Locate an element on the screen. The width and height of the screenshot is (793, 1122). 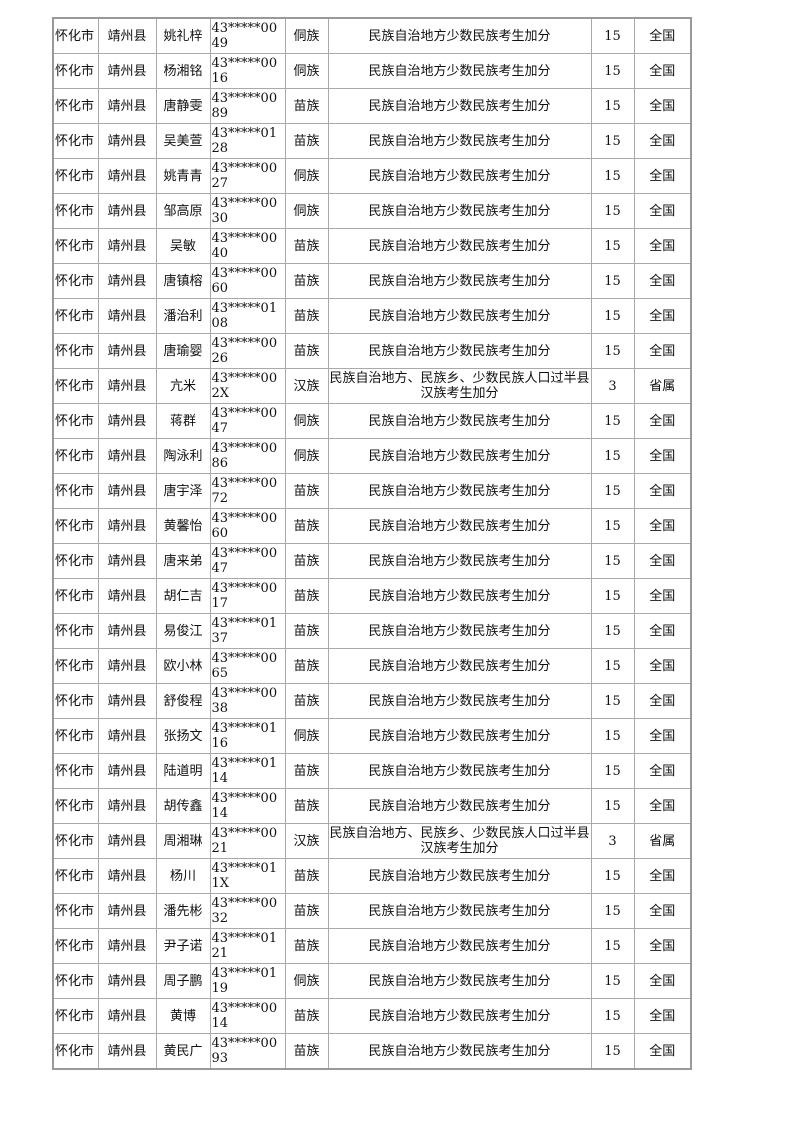
name: 潘治利 is located at coordinates (183, 316).